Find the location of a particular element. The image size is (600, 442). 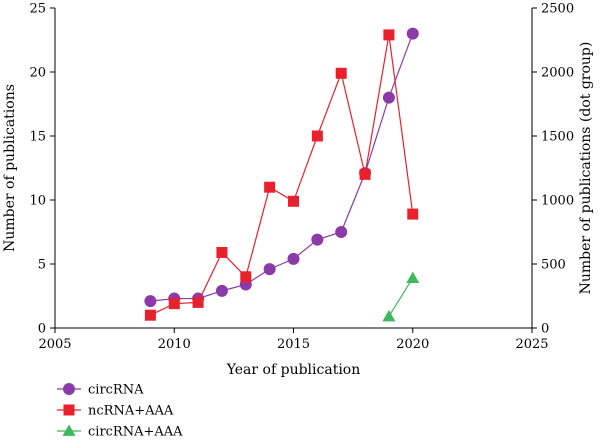

left-y-tick-label: 5 is located at coordinates (42, 265).